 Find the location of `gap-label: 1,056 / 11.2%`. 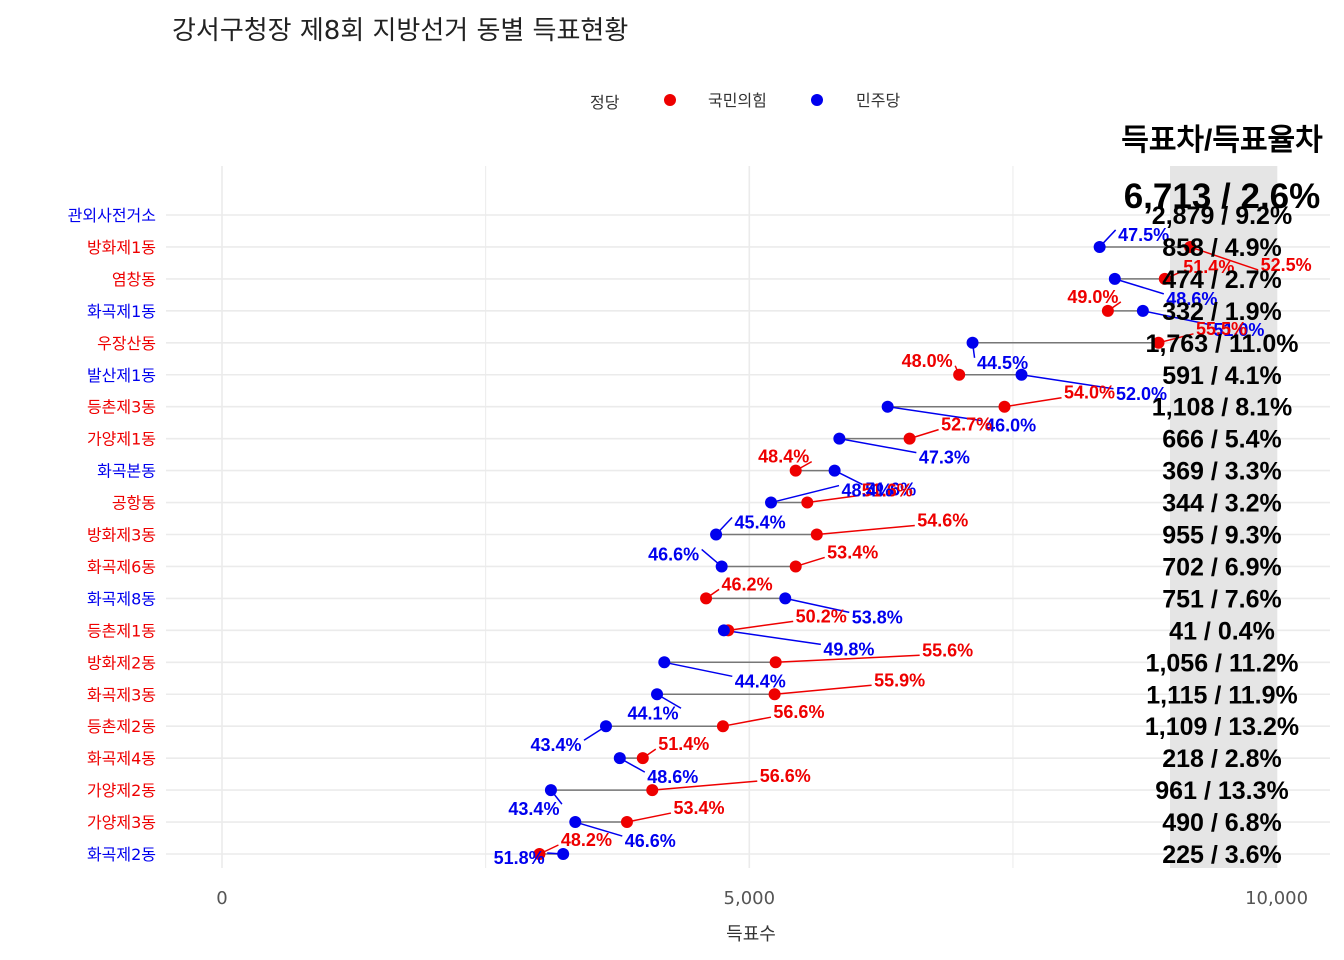

gap-label: 1,056 / 11.2% is located at coordinates (1222, 663).